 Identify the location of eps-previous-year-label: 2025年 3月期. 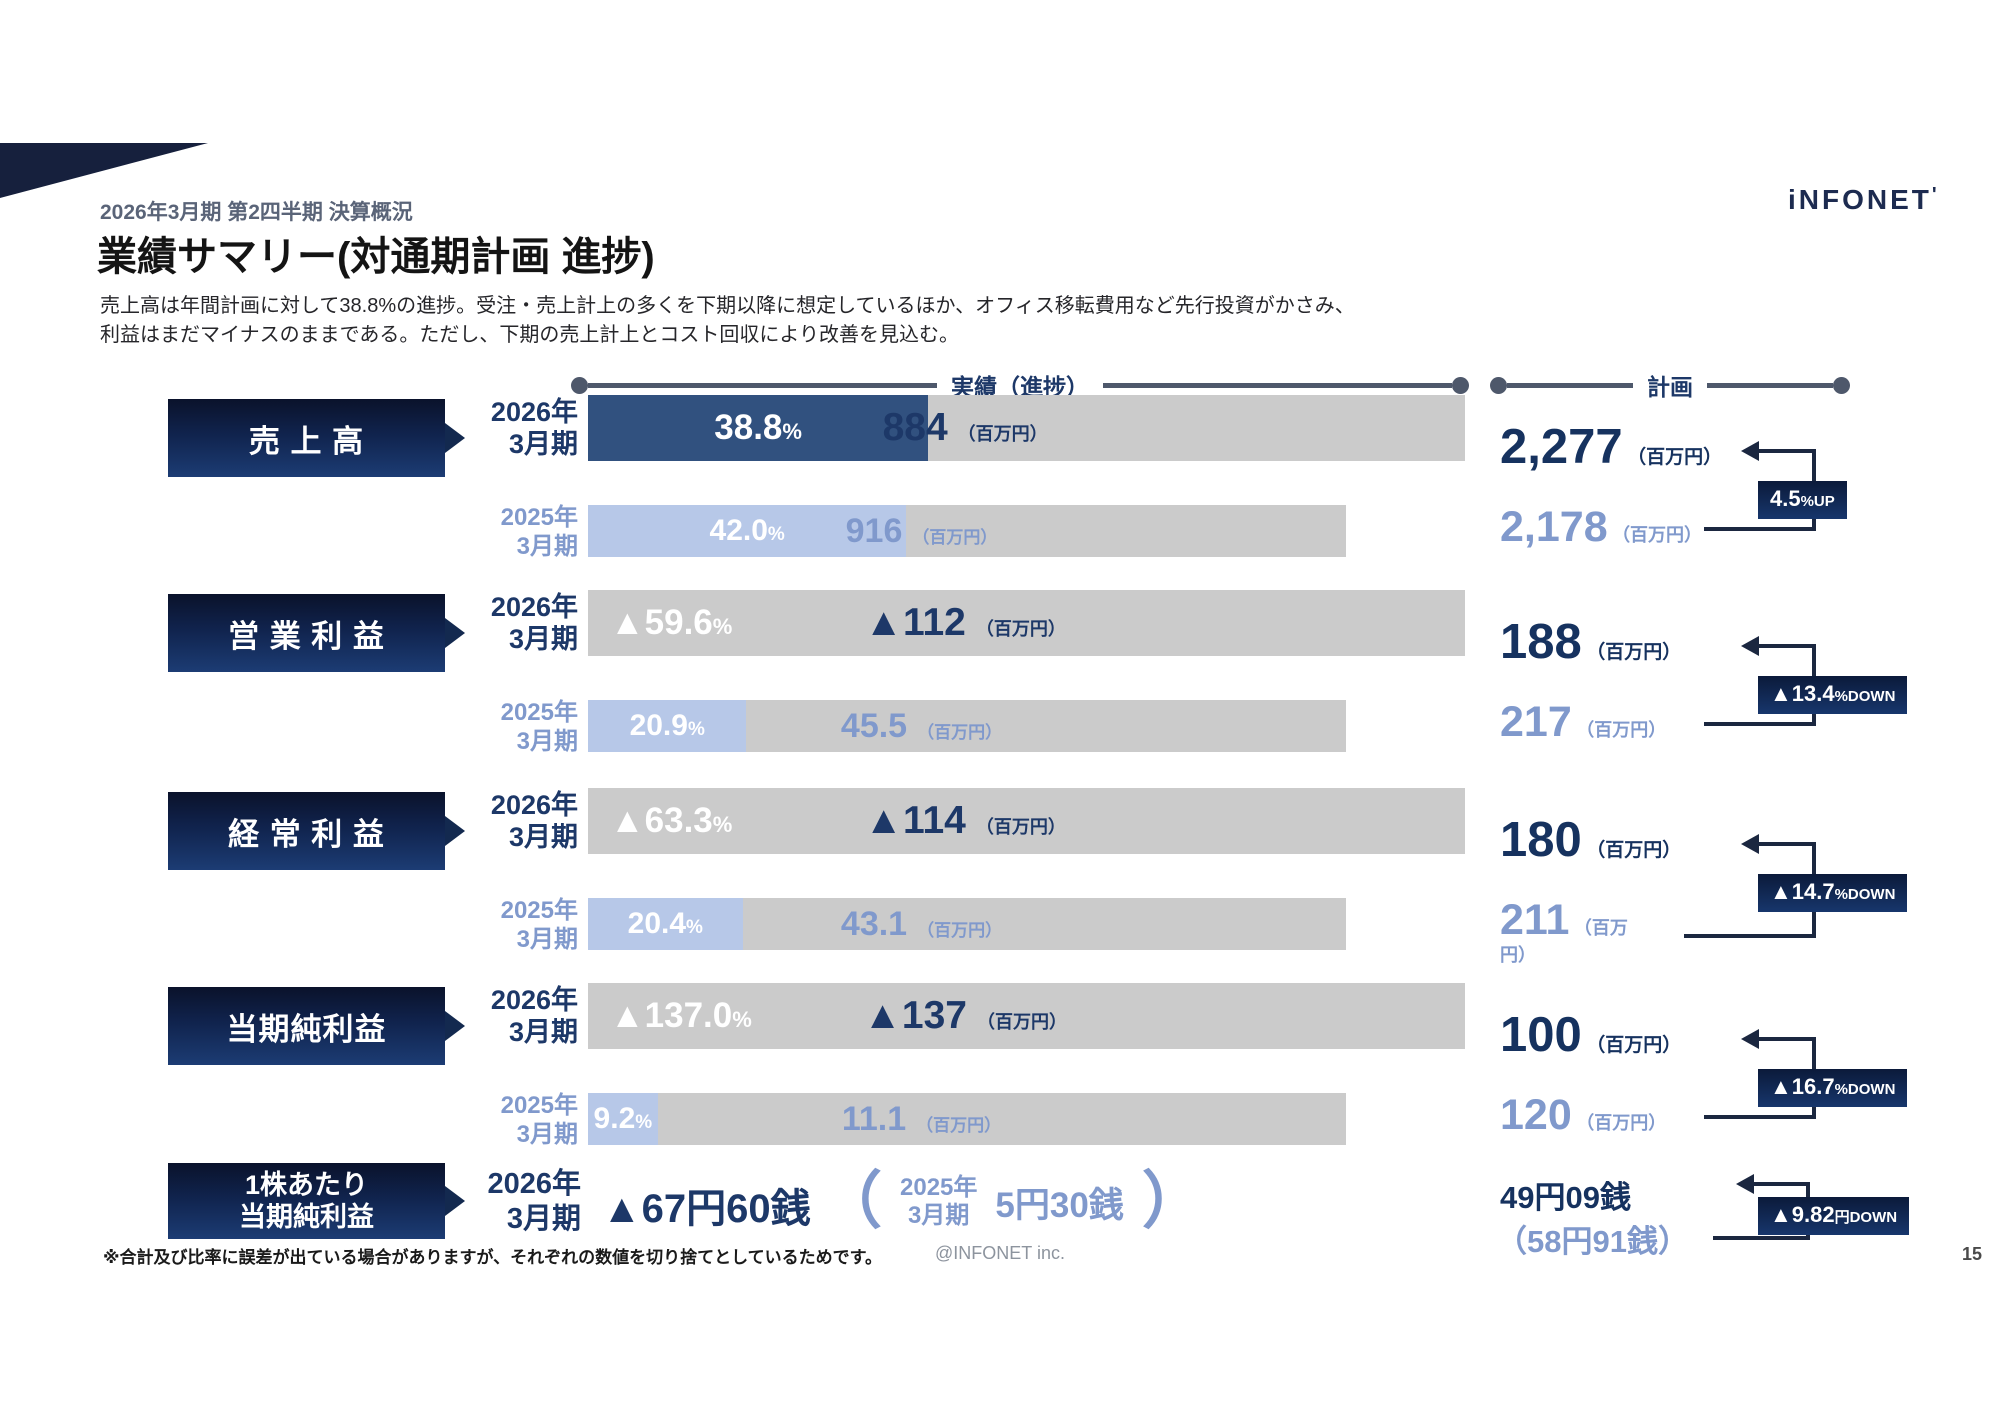
(939, 1201).